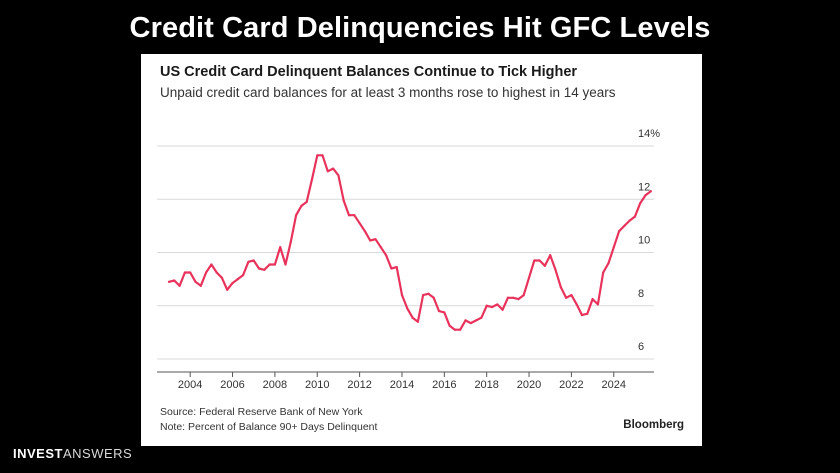  What do you see at coordinates (649, 134) in the screenshot?
I see `y-tick-label-14: 14%` at bounding box center [649, 134].